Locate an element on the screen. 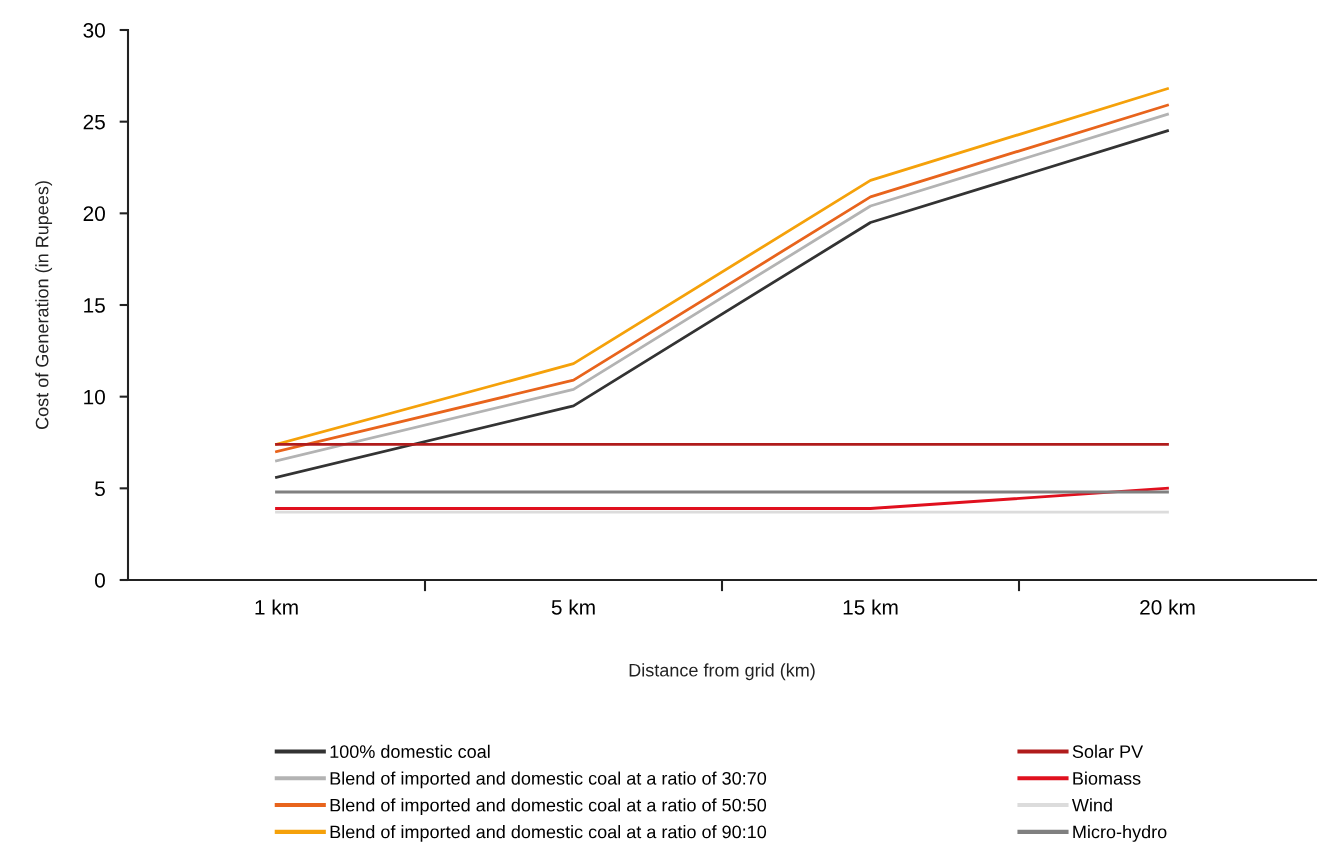 Image resolution: width=1326 pixels, height=854 pixels. y-tick-label: 5 is located at coordinates (100, 489).